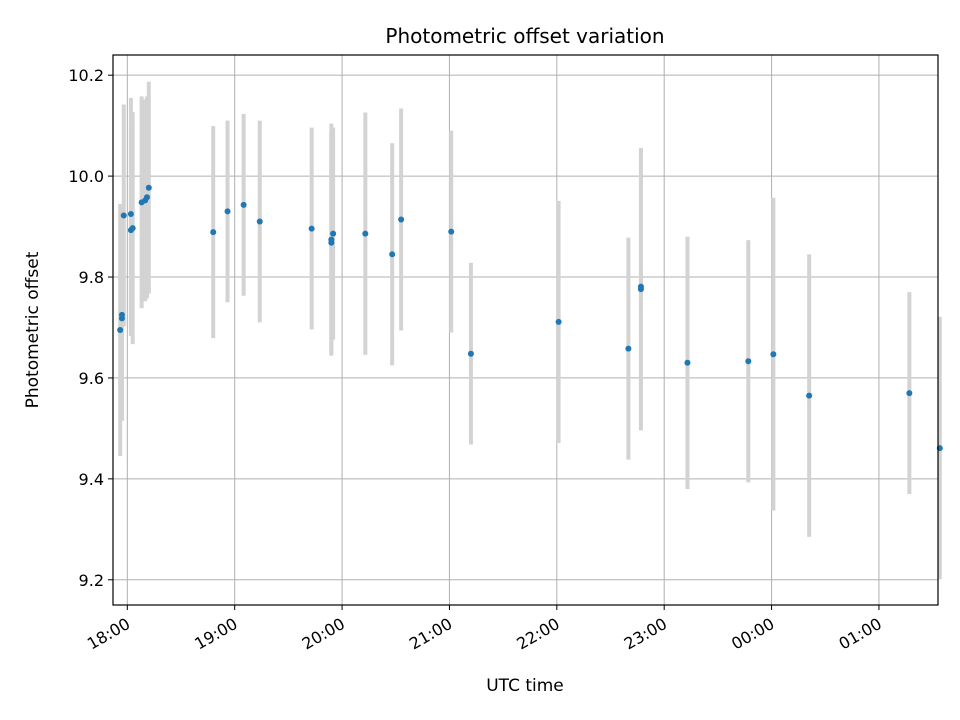 The image size is (960, 720). What do you see at coordinates (524, 36) in the screenshot?
I see `chart-title: Photometric offset variation` at bounding box center [524, 36].